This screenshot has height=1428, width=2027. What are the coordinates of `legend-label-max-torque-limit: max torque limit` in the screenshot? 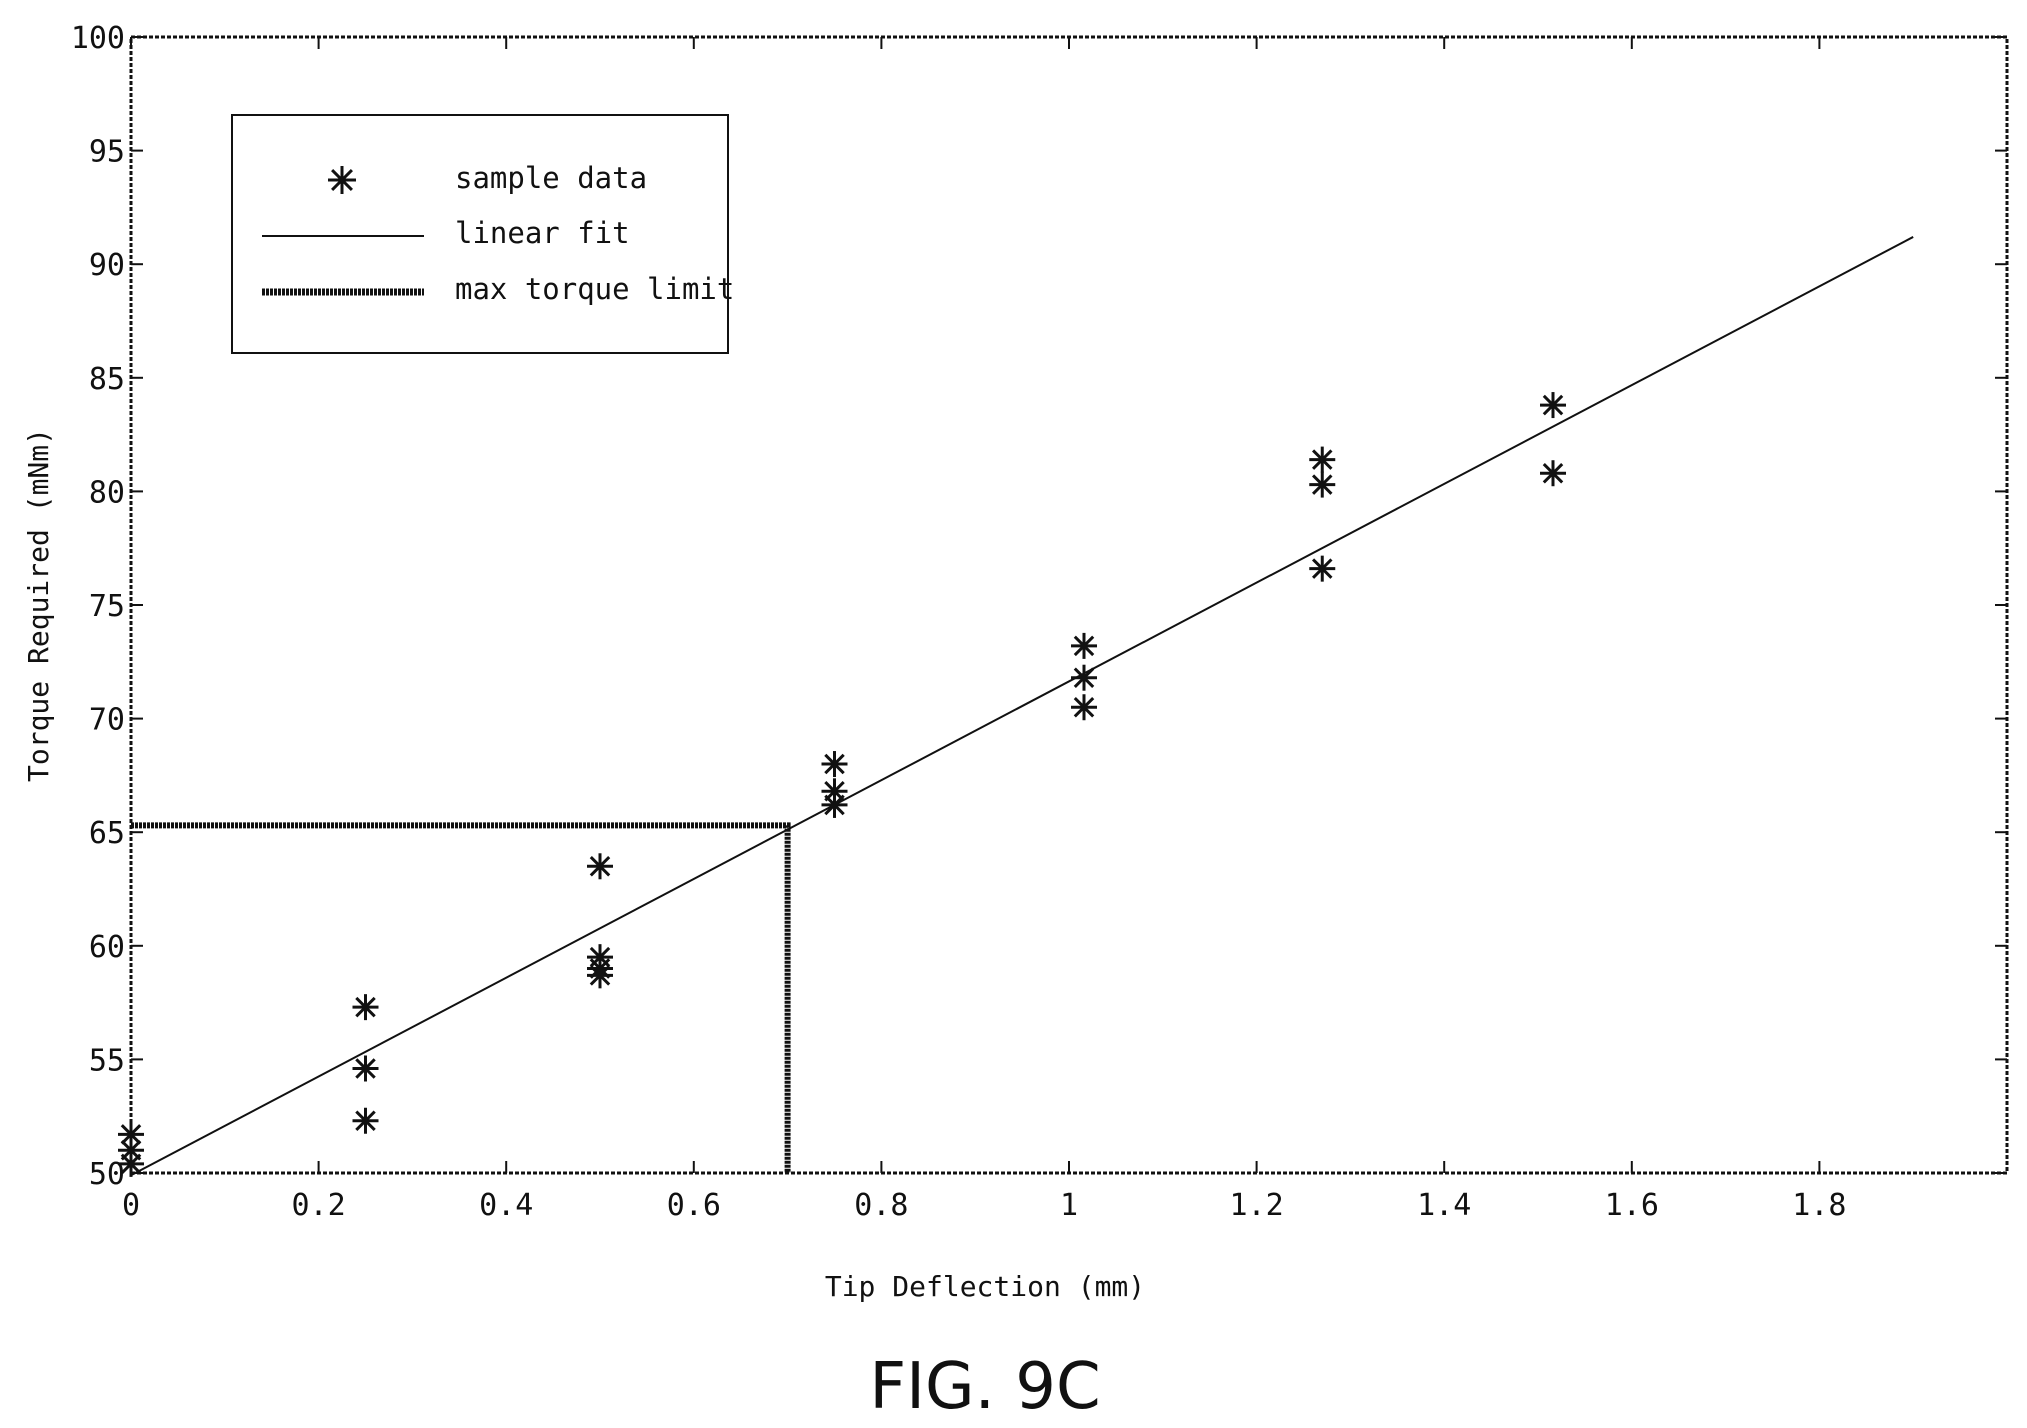 It's located at (594, 289).